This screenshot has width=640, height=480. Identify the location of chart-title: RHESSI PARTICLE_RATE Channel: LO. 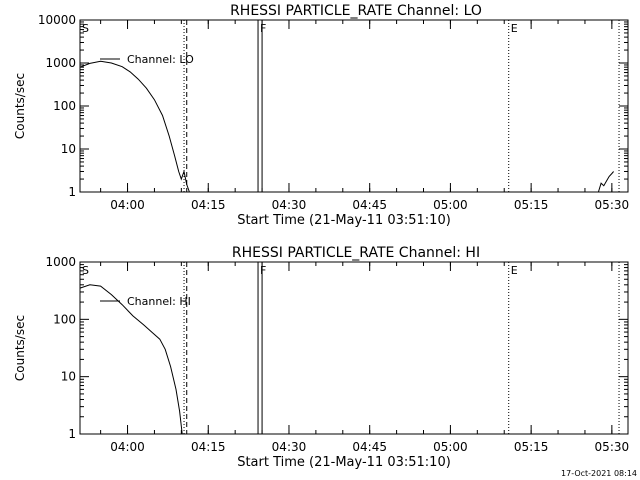
(356, 11).